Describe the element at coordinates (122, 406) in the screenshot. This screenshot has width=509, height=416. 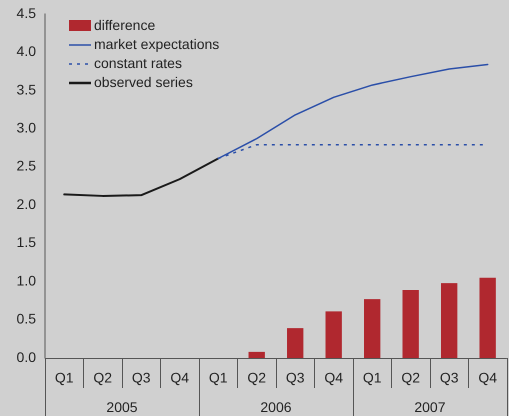
I see `text: 2005` at that location.